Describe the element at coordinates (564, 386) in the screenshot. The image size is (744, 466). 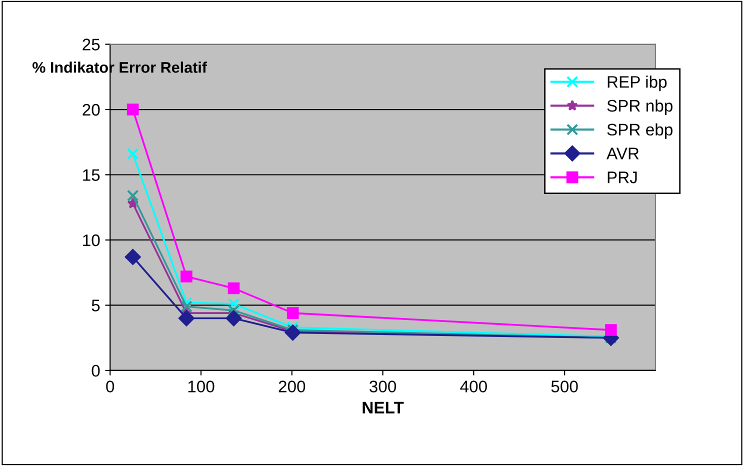
I see `x-tick-label: 500` at that location.